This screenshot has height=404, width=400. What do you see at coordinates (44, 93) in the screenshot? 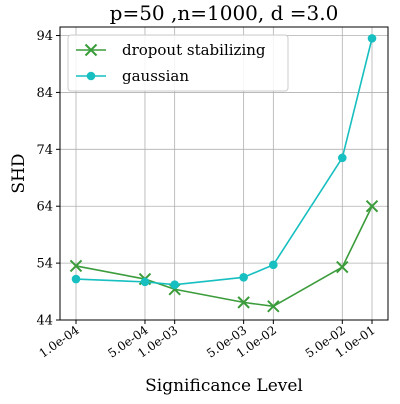
I see `y-tick-label: 84` at bounding box center [44, 93].